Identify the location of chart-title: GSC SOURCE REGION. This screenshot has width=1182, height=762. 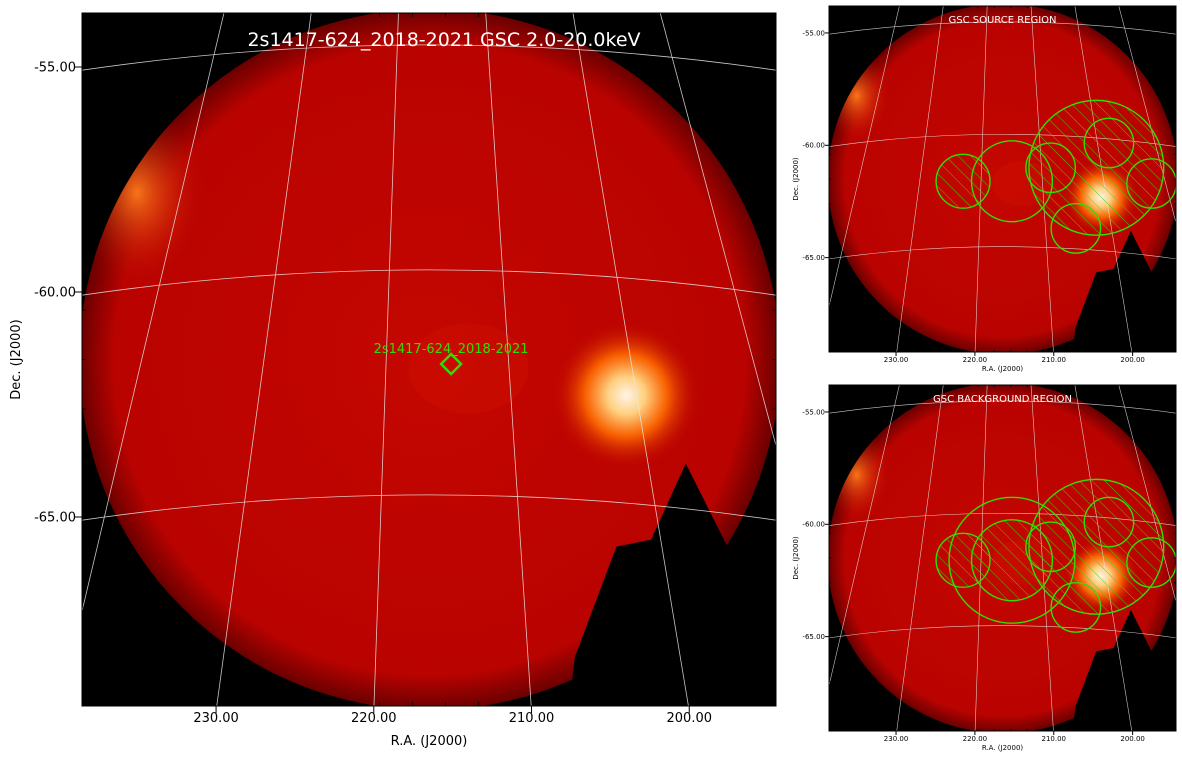
(1002, 20).